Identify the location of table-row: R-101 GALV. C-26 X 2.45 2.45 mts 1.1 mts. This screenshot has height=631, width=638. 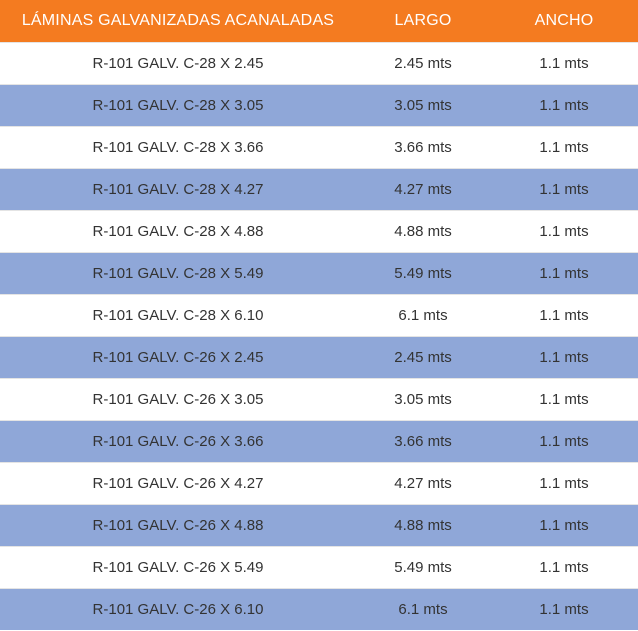
(319, 356).